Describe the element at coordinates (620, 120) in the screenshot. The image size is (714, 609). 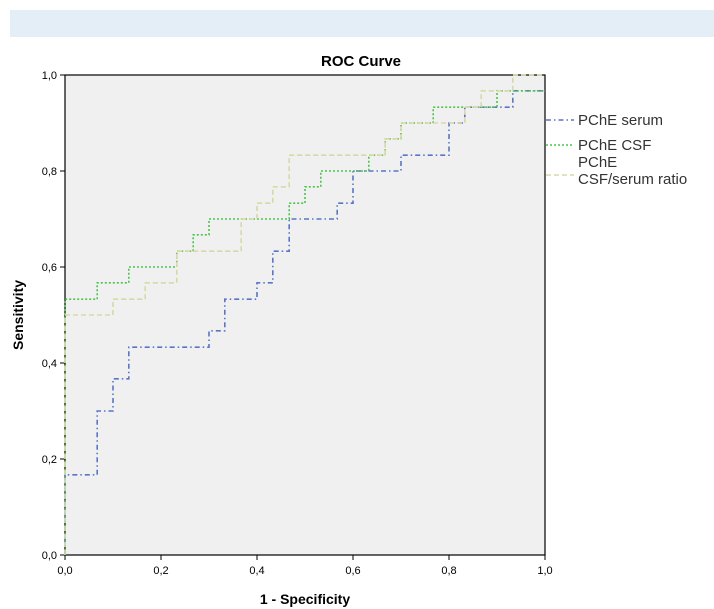
I see `legend-label: PChE serum` at that location.